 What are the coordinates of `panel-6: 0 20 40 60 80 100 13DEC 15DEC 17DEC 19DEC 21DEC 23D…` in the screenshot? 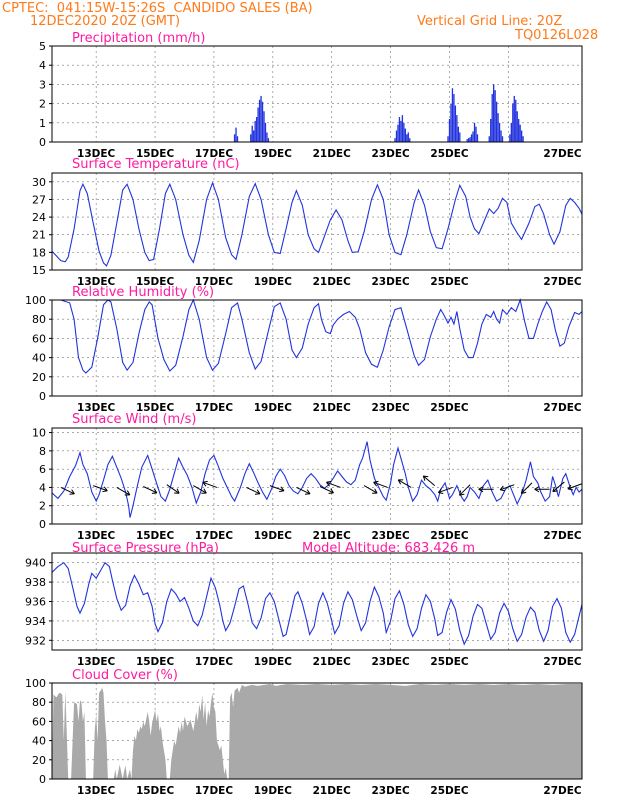 It's located at (304, 732).